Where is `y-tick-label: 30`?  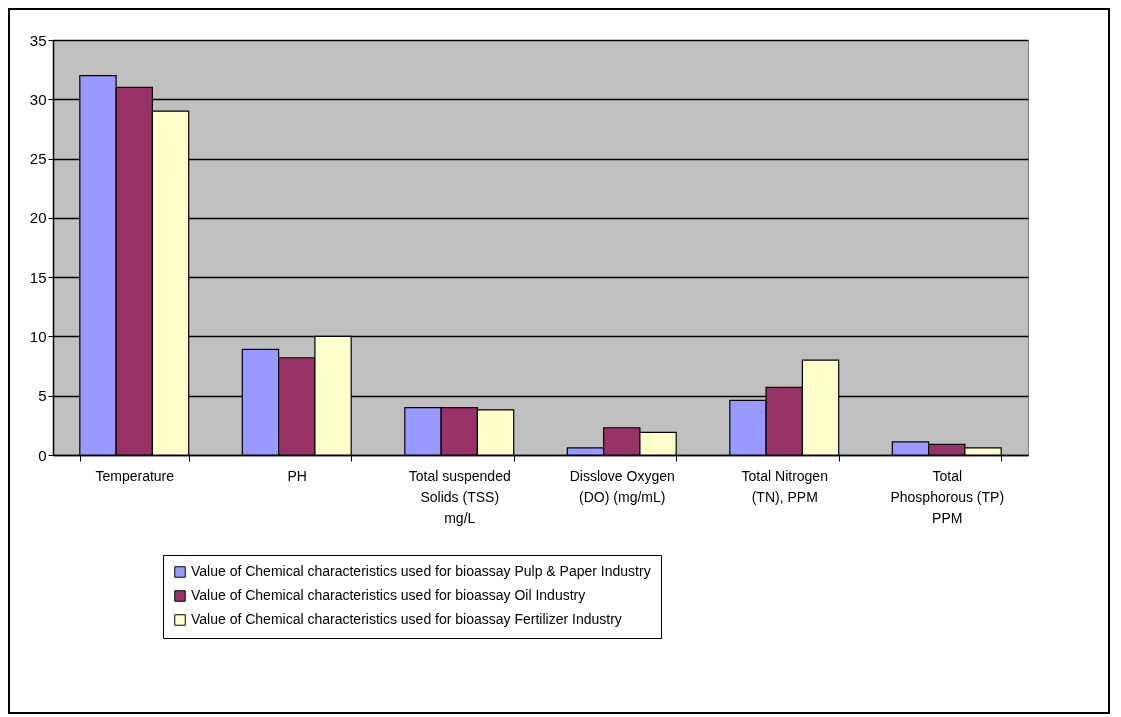
y-tick-label: 30 is located at coordinates (38, 99).